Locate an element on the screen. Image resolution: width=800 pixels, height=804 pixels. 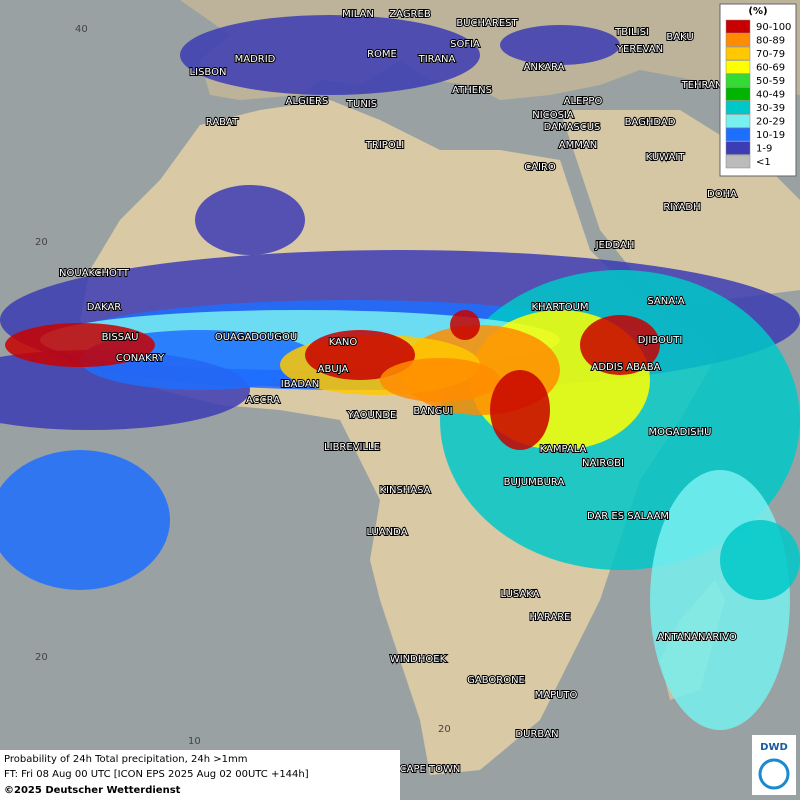
legend-label: 20-29 is located at coordinates (770, 122).